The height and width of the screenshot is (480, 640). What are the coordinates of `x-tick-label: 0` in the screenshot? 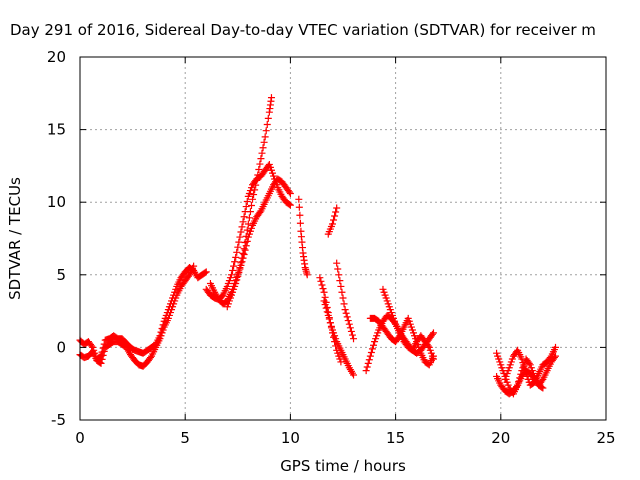 It's located at (80, 438).